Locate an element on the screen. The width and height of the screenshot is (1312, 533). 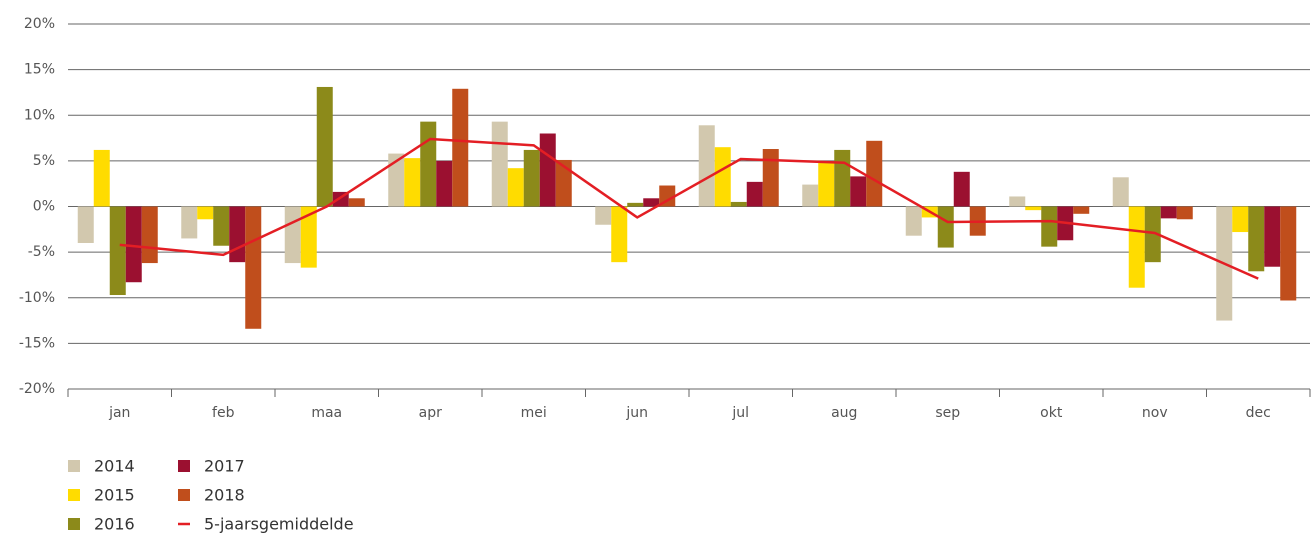
x-tick-label: jun is located at coordinates (636, 413).